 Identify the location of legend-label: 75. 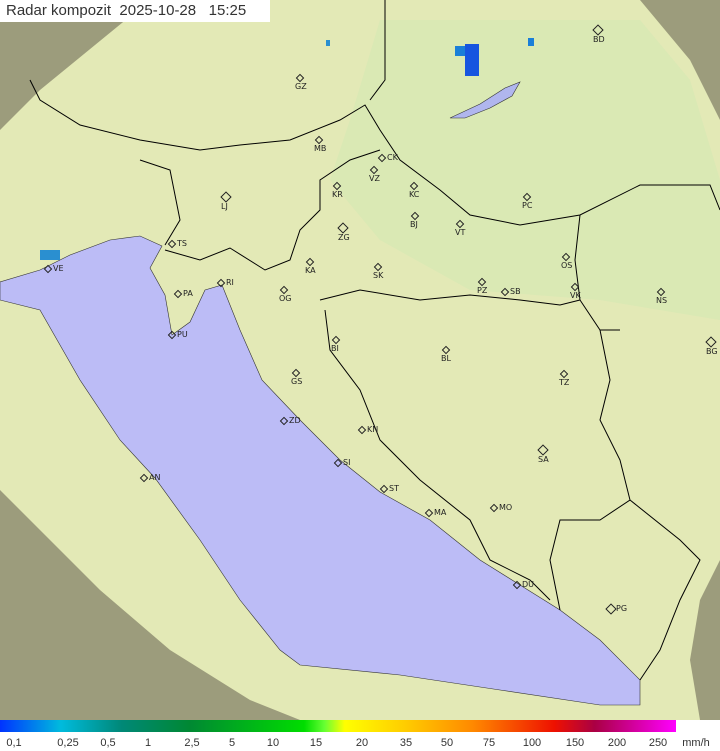
(489, 743).